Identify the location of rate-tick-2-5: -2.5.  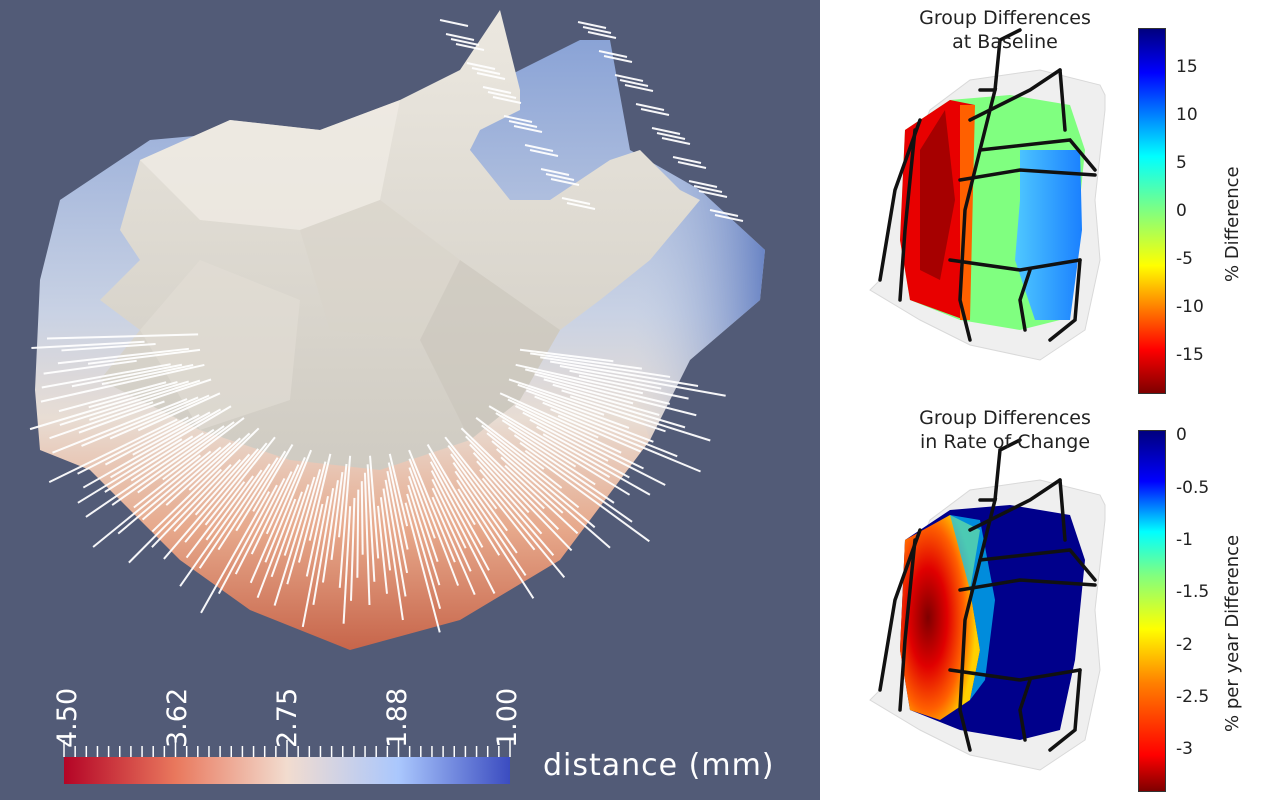
(1193, 697).